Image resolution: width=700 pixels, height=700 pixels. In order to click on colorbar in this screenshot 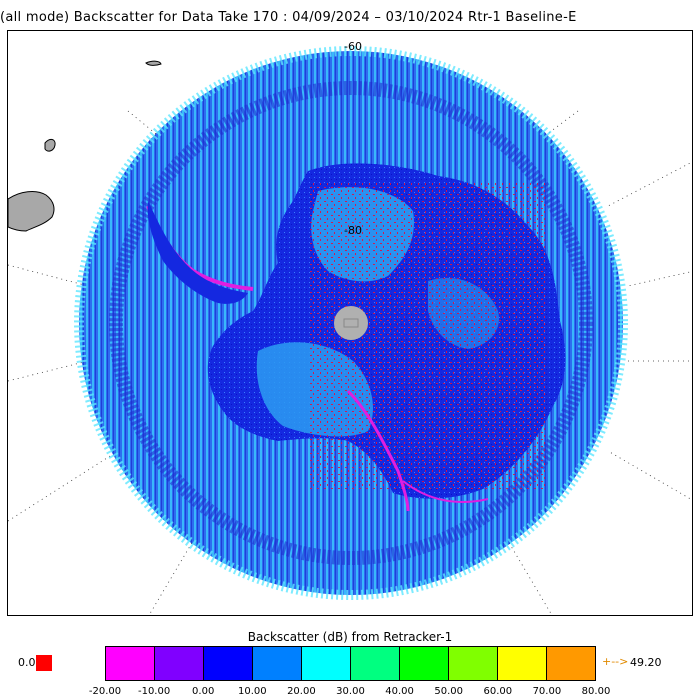, I will do `click(350, 663)`.